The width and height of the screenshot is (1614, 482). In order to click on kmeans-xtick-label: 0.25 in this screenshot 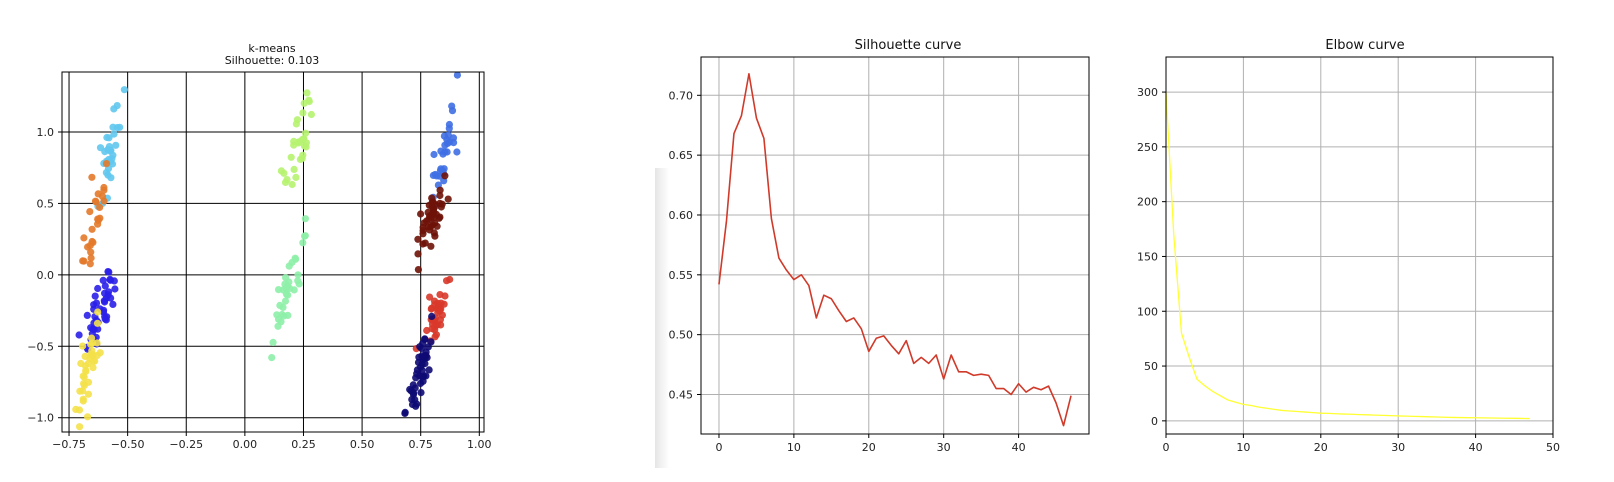, I will do `click(303, 444)`.